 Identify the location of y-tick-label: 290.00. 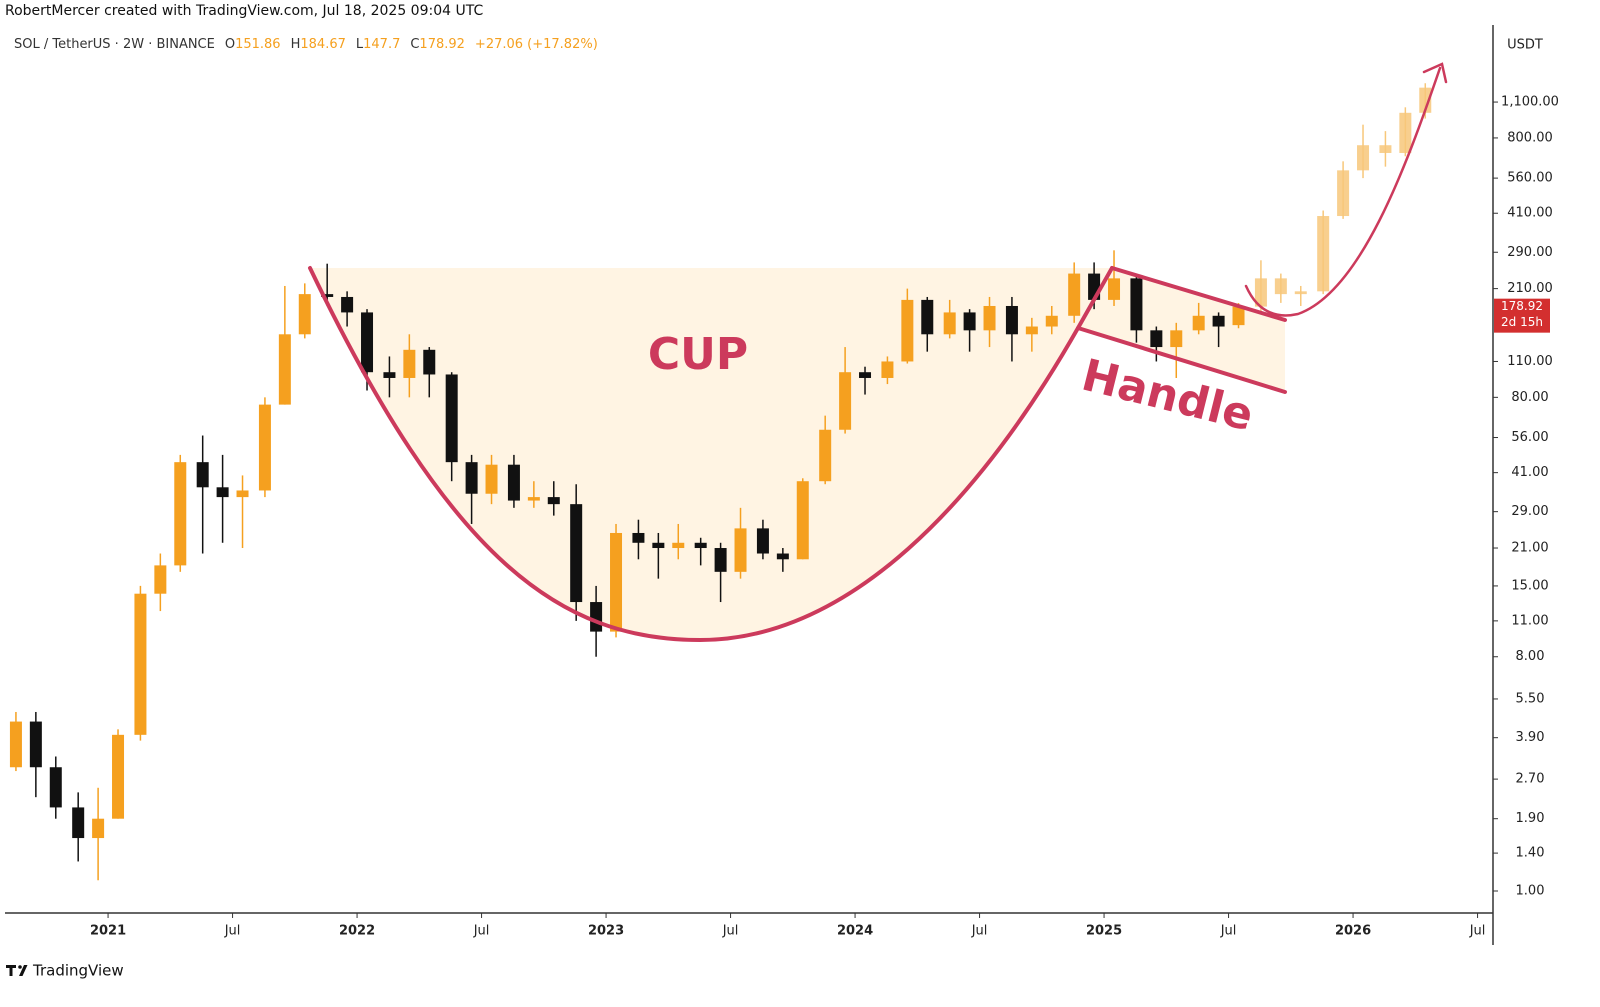
(1530, 252).